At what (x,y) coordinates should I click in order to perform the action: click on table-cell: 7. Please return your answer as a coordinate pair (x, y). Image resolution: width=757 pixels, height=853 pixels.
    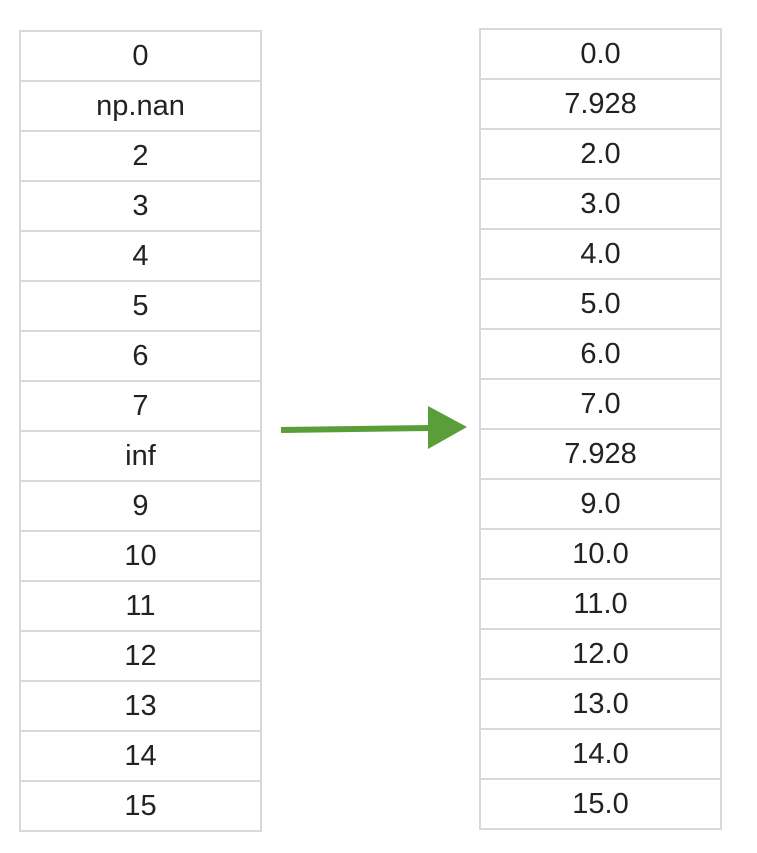
    Looking at the image, I should click on (140, 407).